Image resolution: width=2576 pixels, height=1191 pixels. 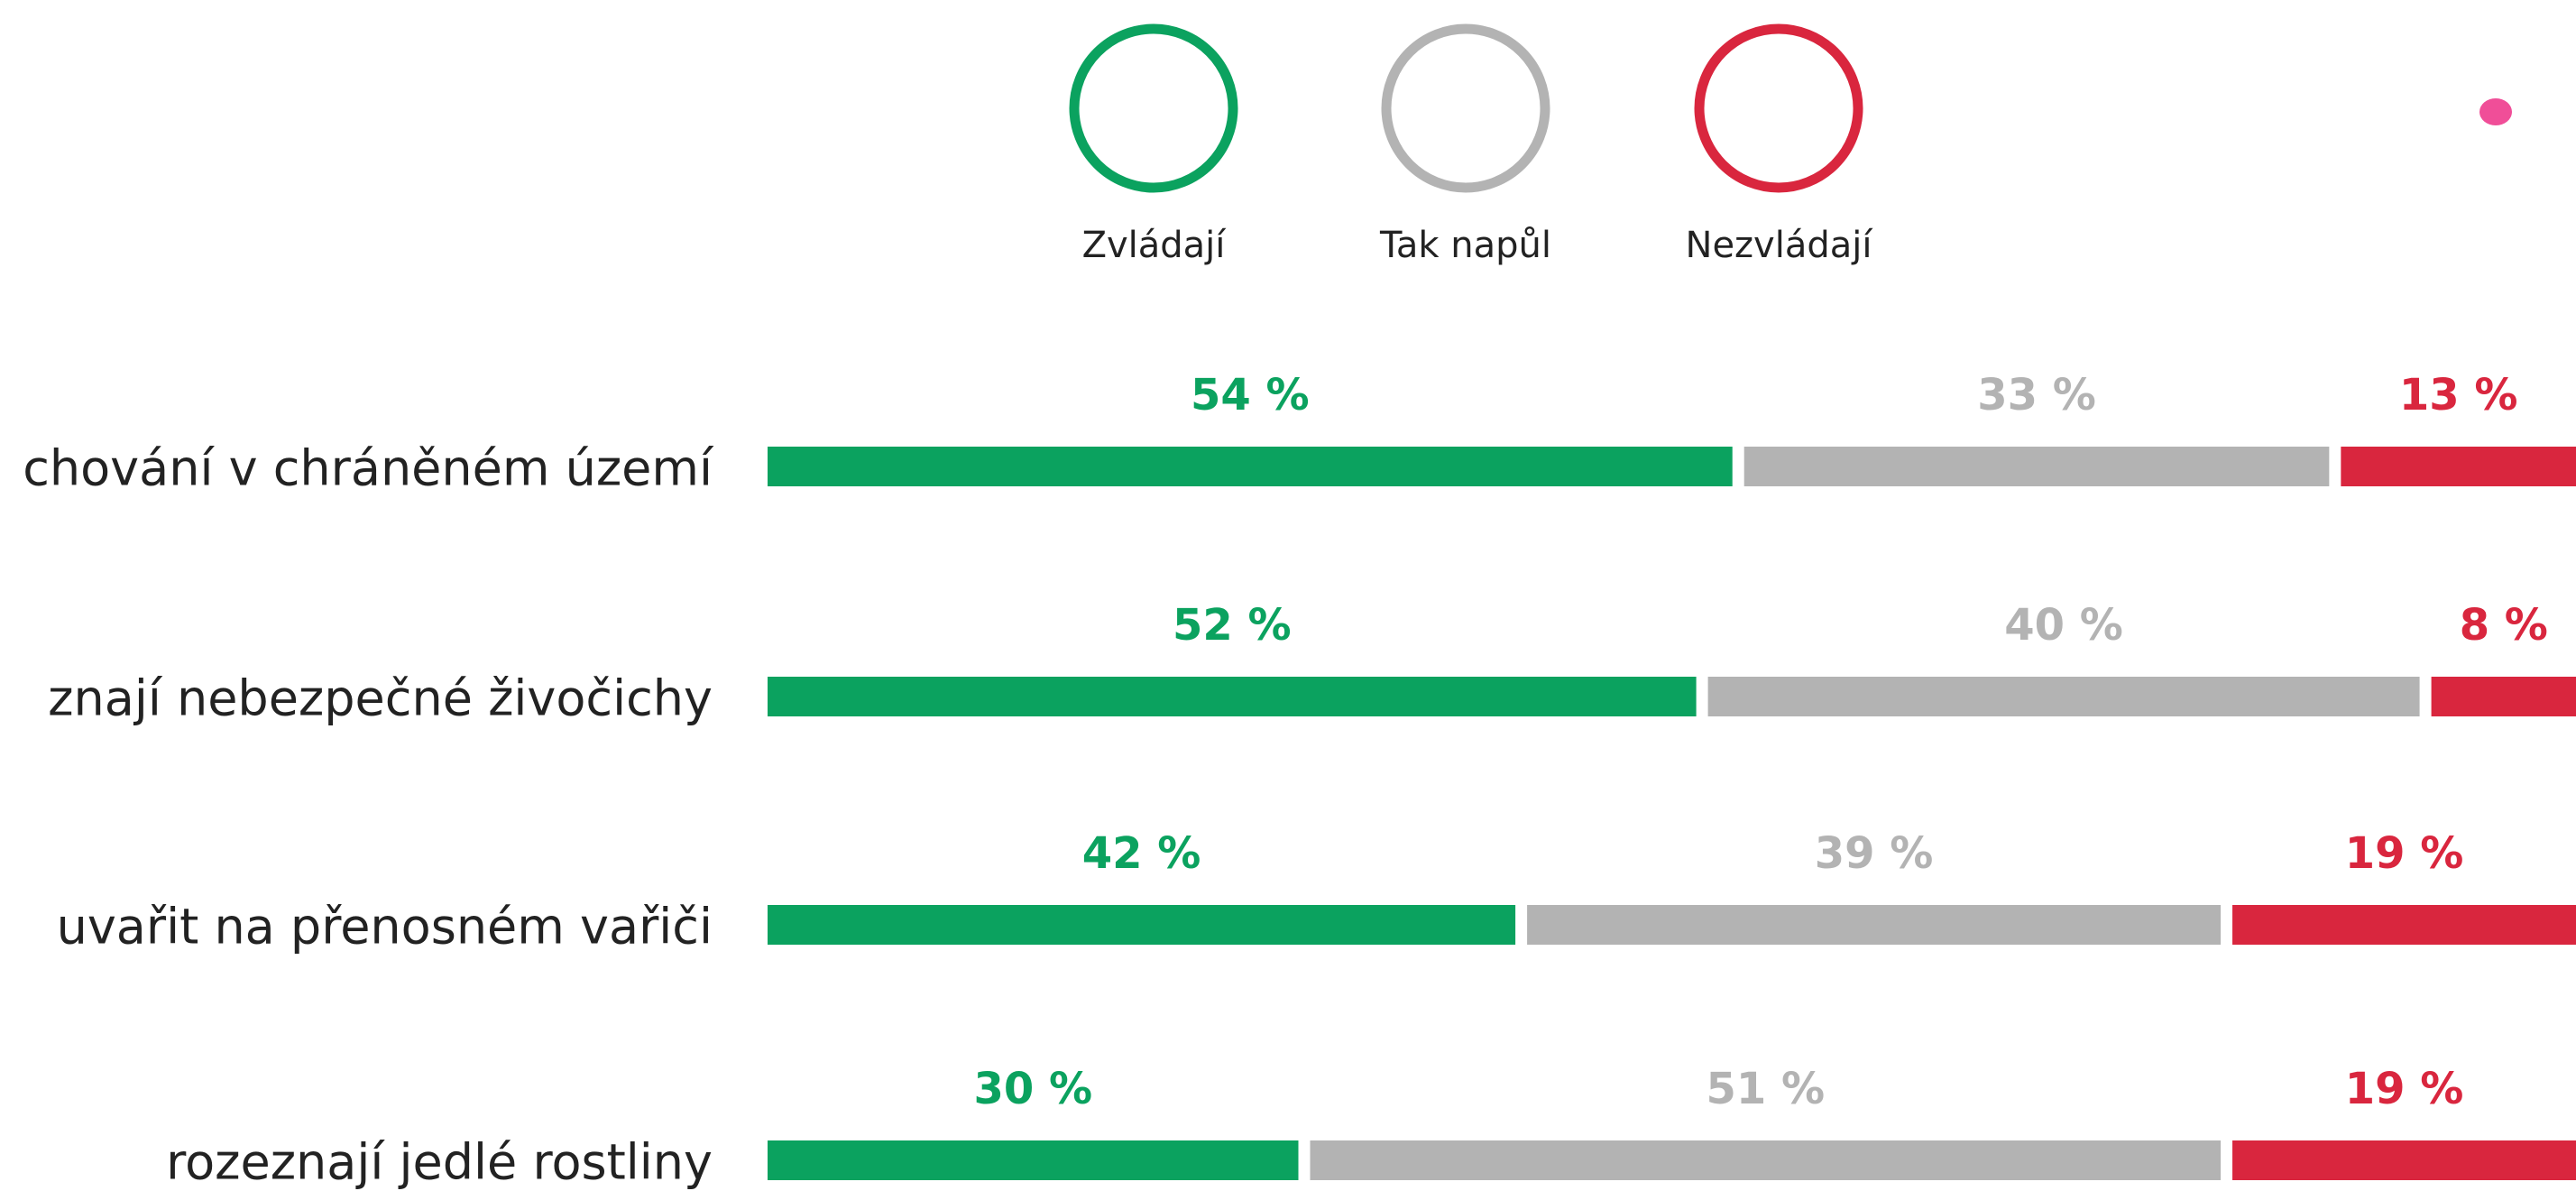 I want to click on value-label: 51 %, so click(x=1765, y=1089).